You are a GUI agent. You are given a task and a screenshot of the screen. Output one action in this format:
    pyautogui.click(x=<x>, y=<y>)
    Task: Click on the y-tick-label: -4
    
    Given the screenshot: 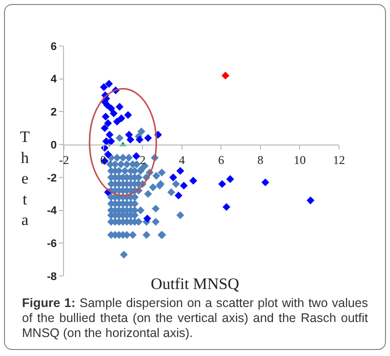 What is the action you would take?
    pyautogui.click(x=52, y=211)
    